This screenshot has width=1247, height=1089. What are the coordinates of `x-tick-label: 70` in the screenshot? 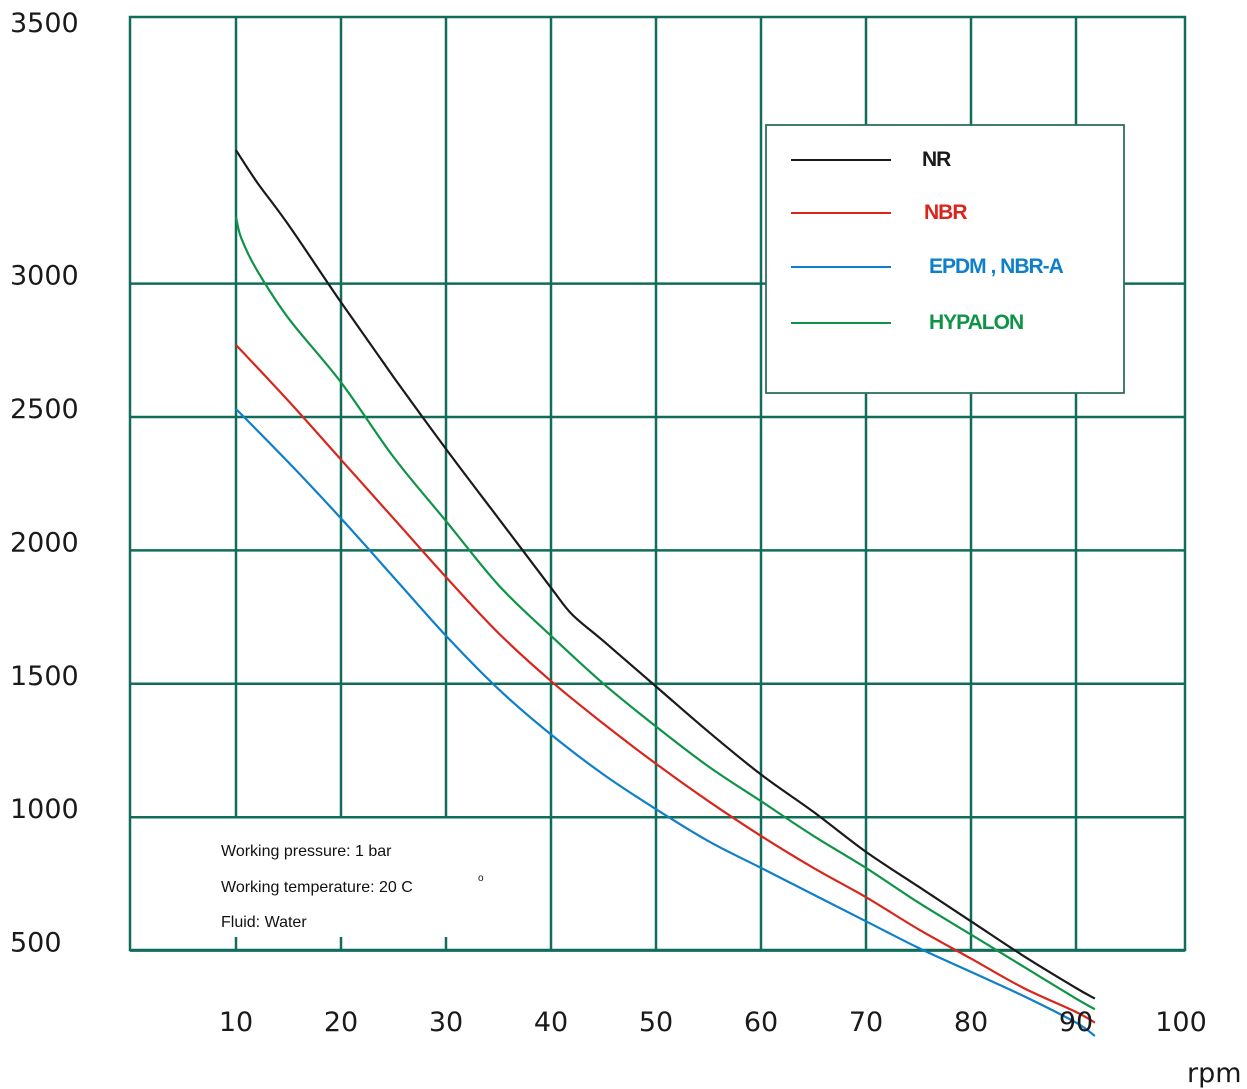 It's located at (866, 1022).